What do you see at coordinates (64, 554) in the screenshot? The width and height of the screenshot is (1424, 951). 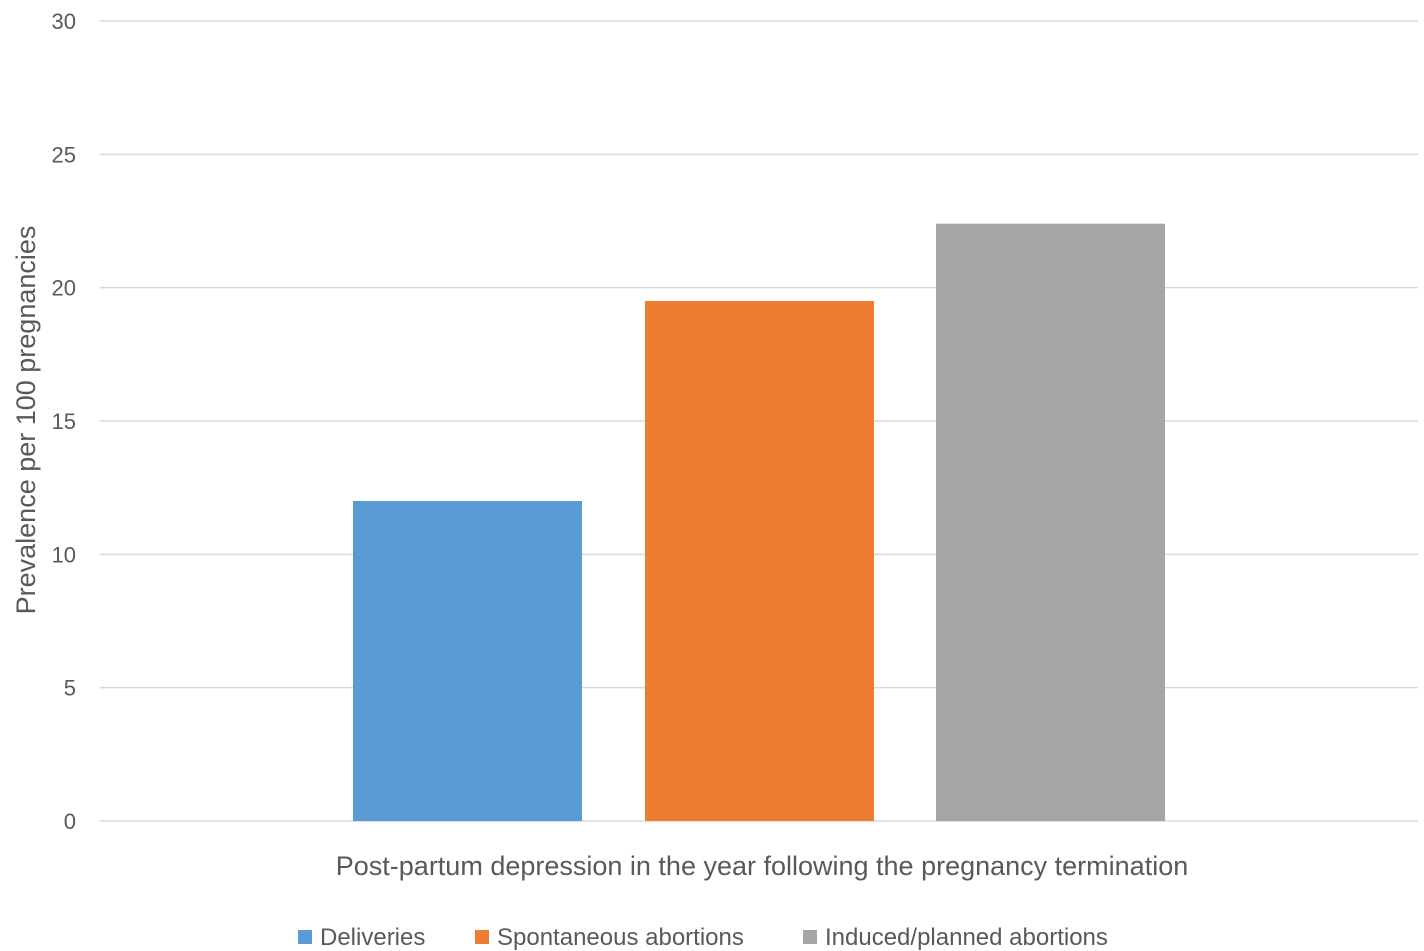 I see `y-tick-label: 10` at bounding box center [64, 554].